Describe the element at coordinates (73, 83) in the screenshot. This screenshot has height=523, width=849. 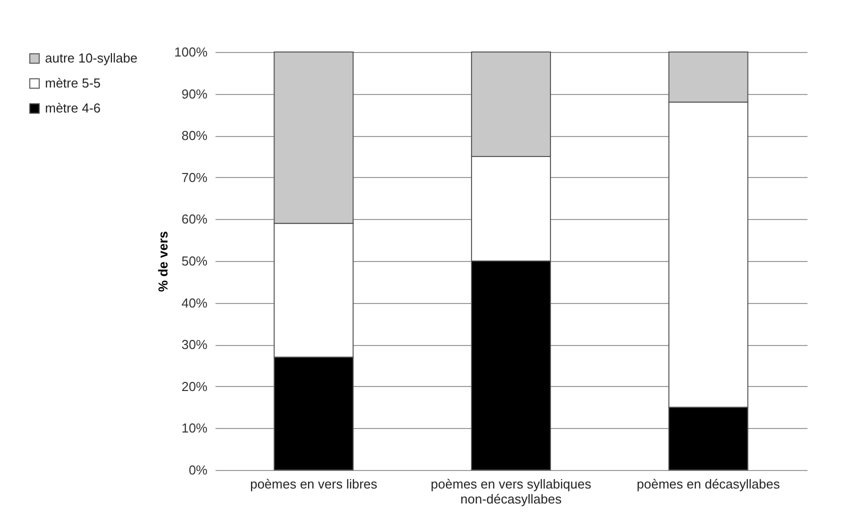
I see `legend-label: mètre 5-5` at that location.